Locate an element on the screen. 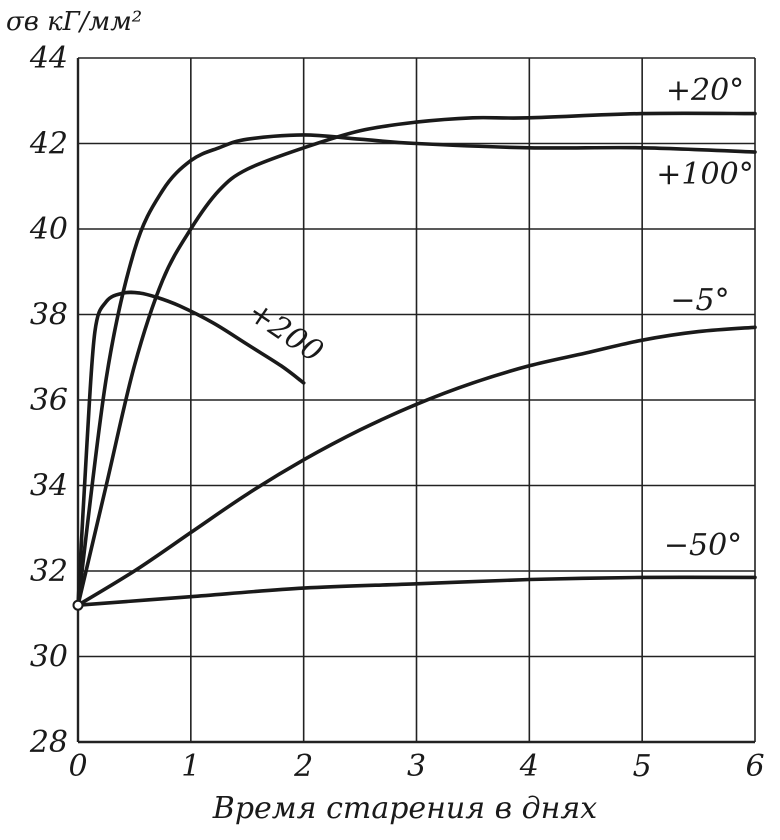 This screenshot has width=780, height=840. y-tick-label: 38 is located at coordinates (49, 315).